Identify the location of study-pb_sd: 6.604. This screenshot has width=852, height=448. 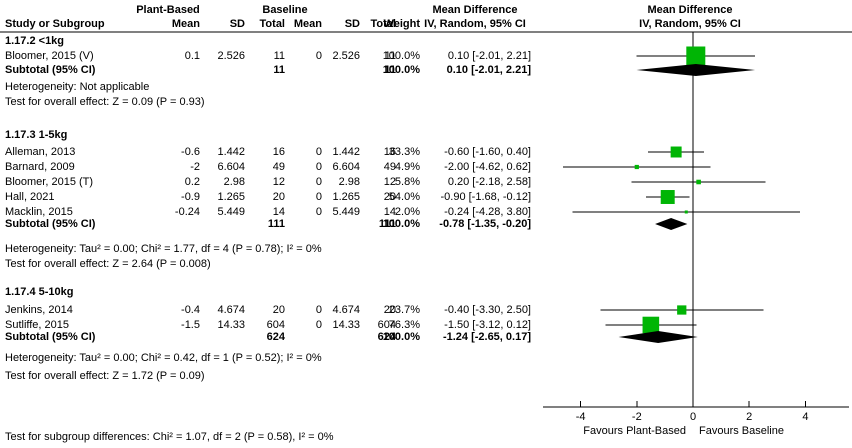
(231, 167).